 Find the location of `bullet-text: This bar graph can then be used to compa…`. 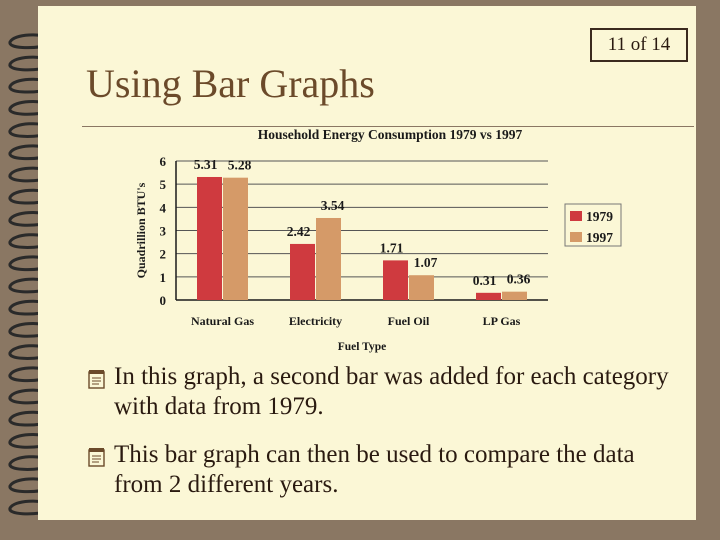

bullet-text: This bar graph can then be used to compa… is located at coordinates (374, 469).